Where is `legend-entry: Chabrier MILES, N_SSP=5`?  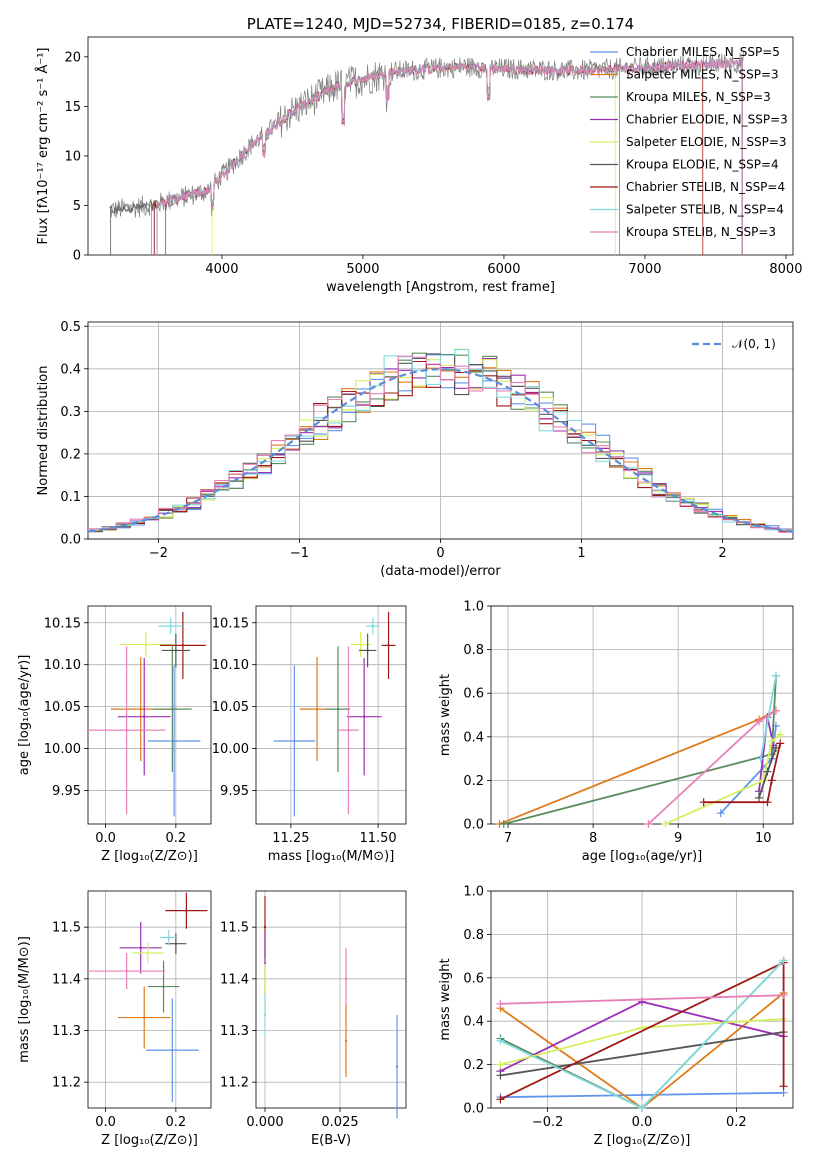
legend-entry: Chabrier MILES, N_SSP=5 is located at coordinates (703, 52).